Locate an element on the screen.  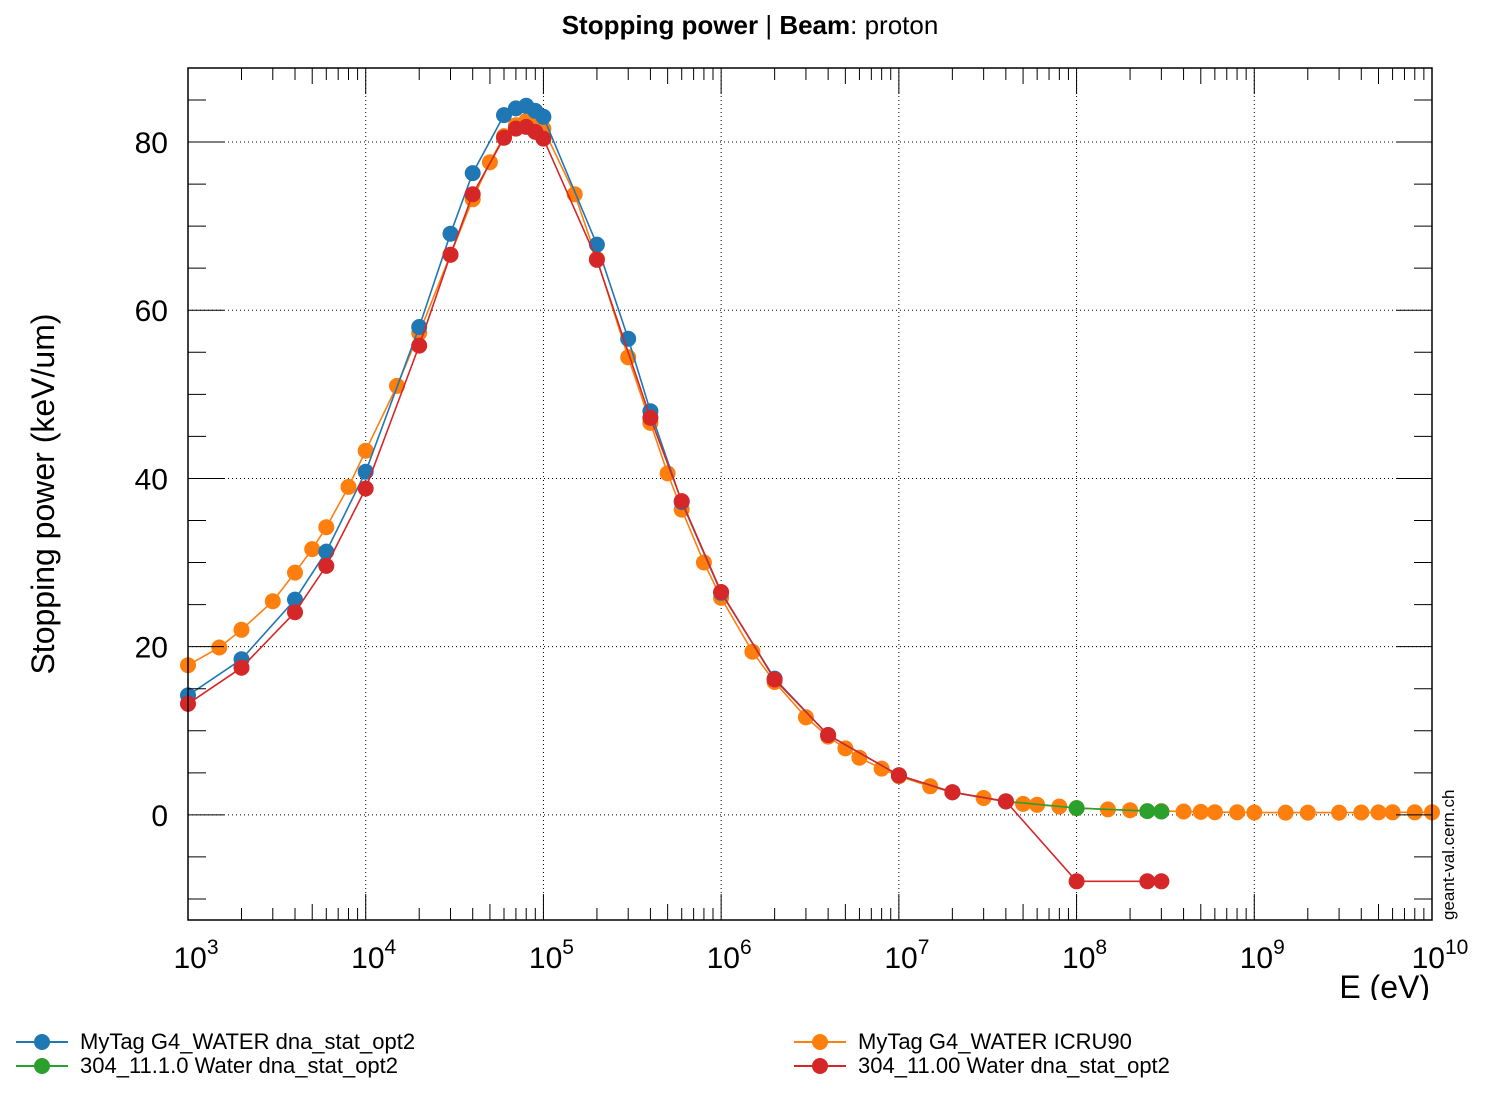
y-tick-label: 80 is located at coordinates (151, 143).